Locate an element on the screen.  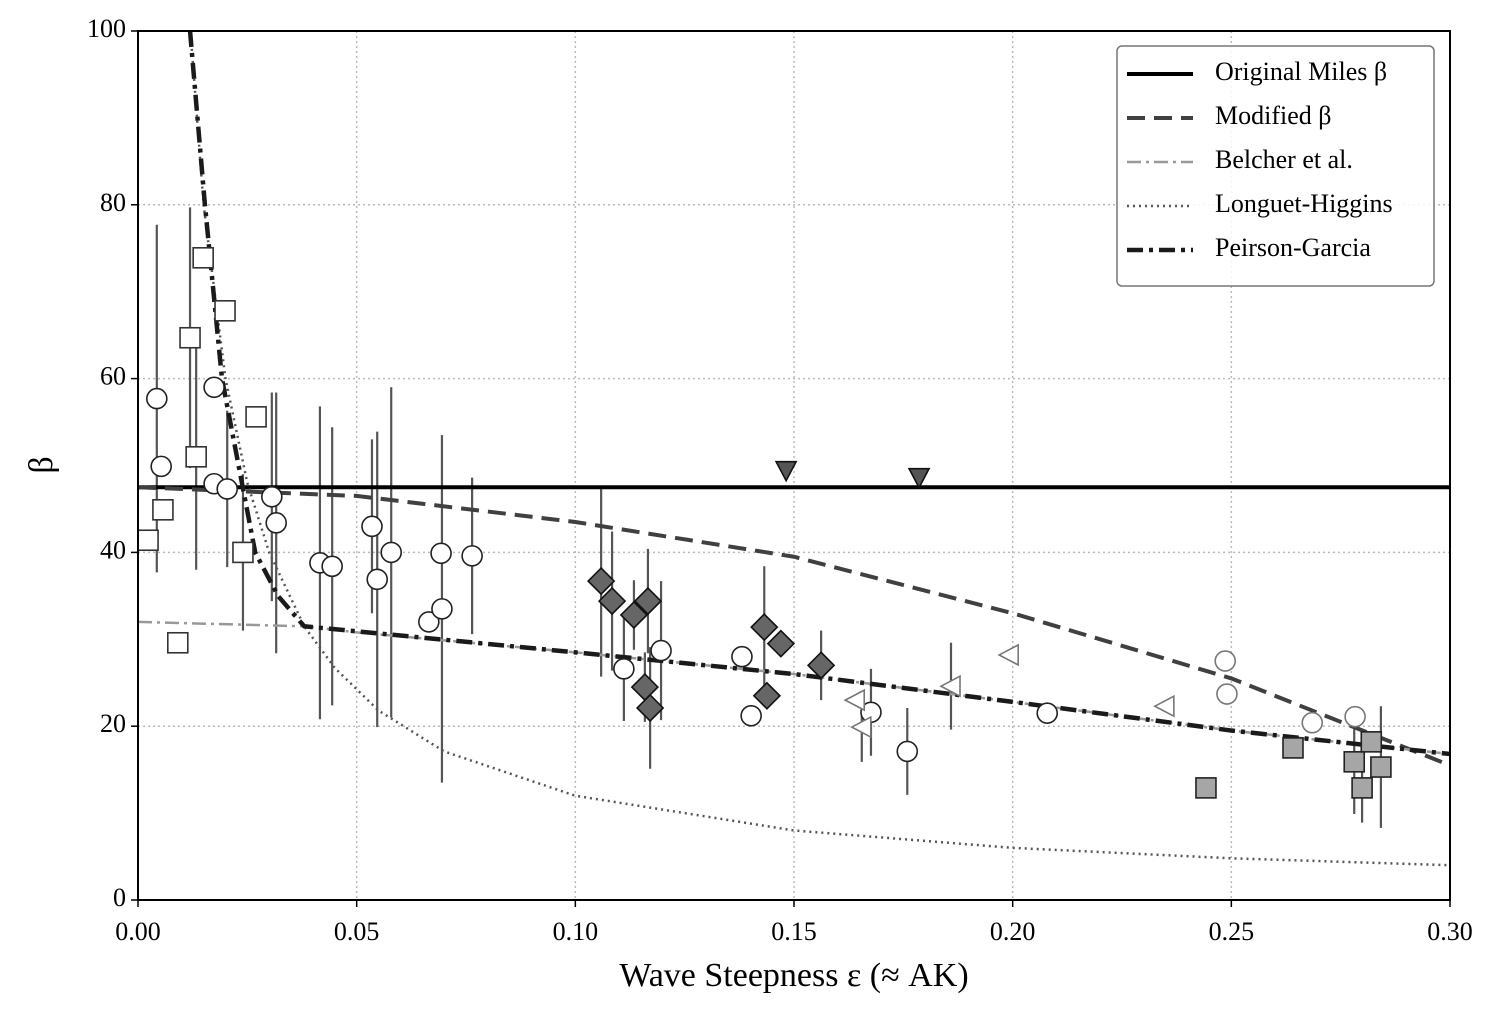
x-tick-label: 0.00 is located at coordinates (138, 931).